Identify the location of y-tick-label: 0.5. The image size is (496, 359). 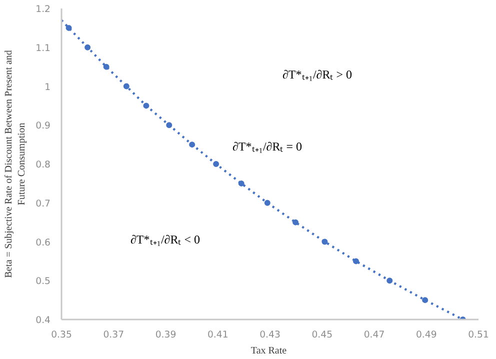
(43, 282).